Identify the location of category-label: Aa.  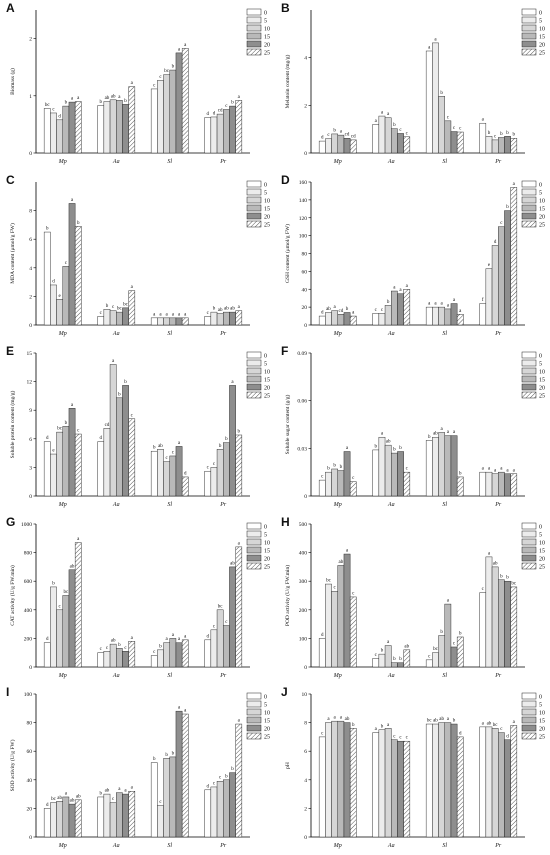
(116, 676).